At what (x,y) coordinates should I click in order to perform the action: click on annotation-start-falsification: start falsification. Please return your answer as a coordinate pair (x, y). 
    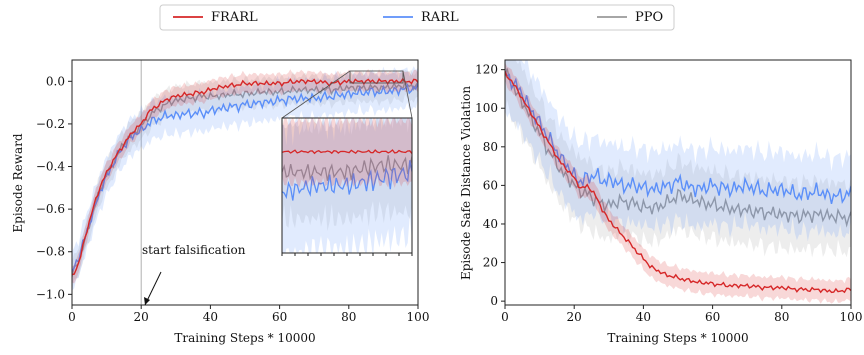
    Looking at the image, I should click on (194, 250).